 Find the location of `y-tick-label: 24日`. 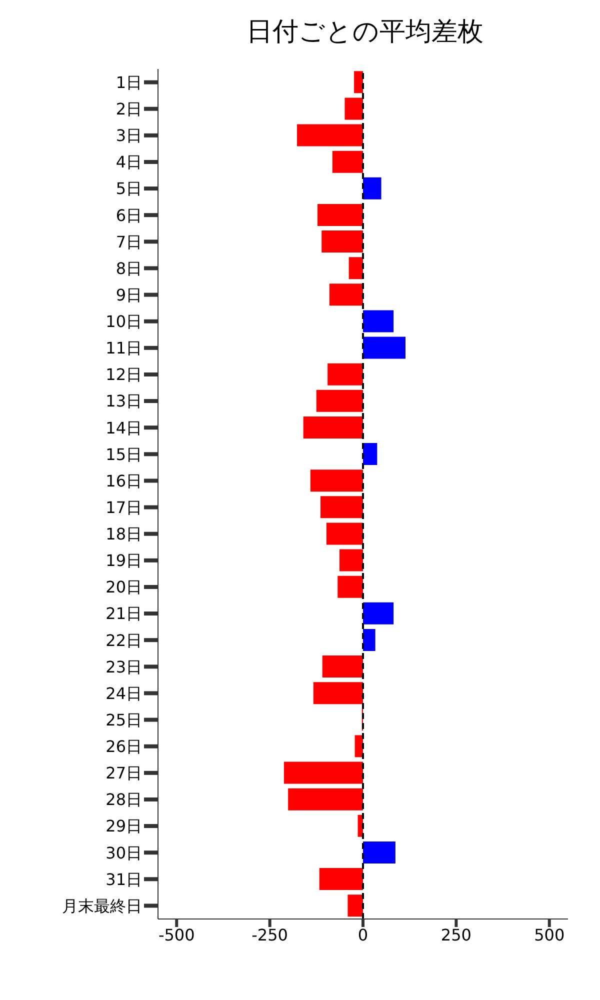

y-tick-label: 24日 is located at coordinates (124, 693).